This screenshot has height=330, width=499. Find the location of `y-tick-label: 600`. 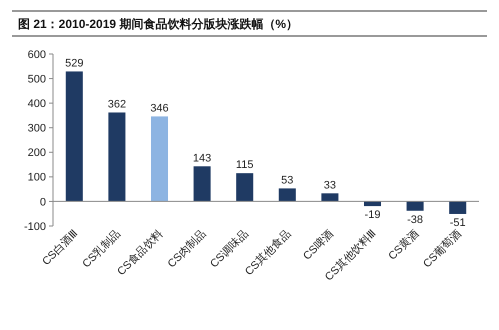

y-tick-label: 600 is located at coordinates (37, 54).